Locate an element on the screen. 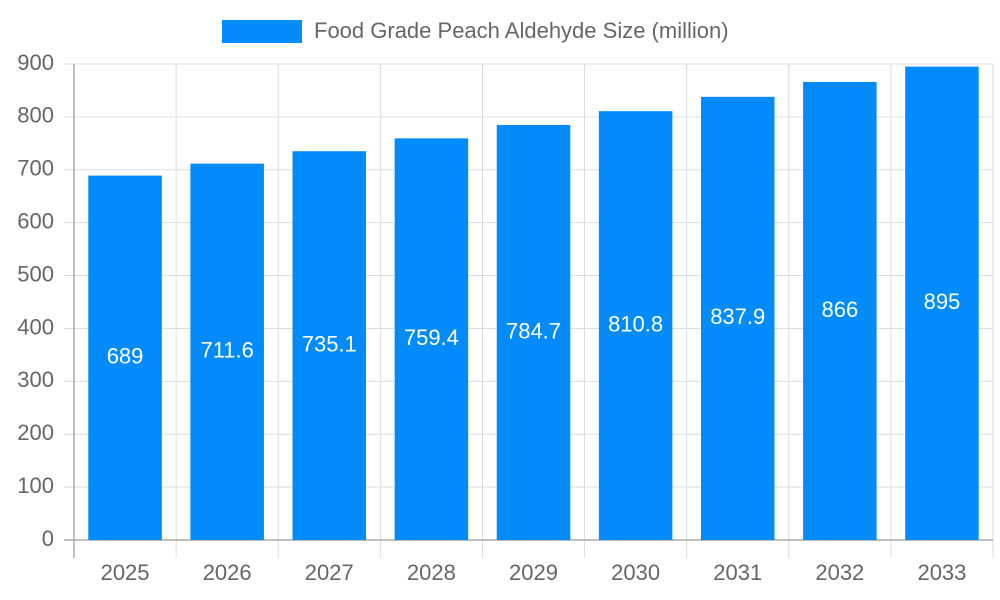  value-label: 837.9 is located at coordinates (737, 316).